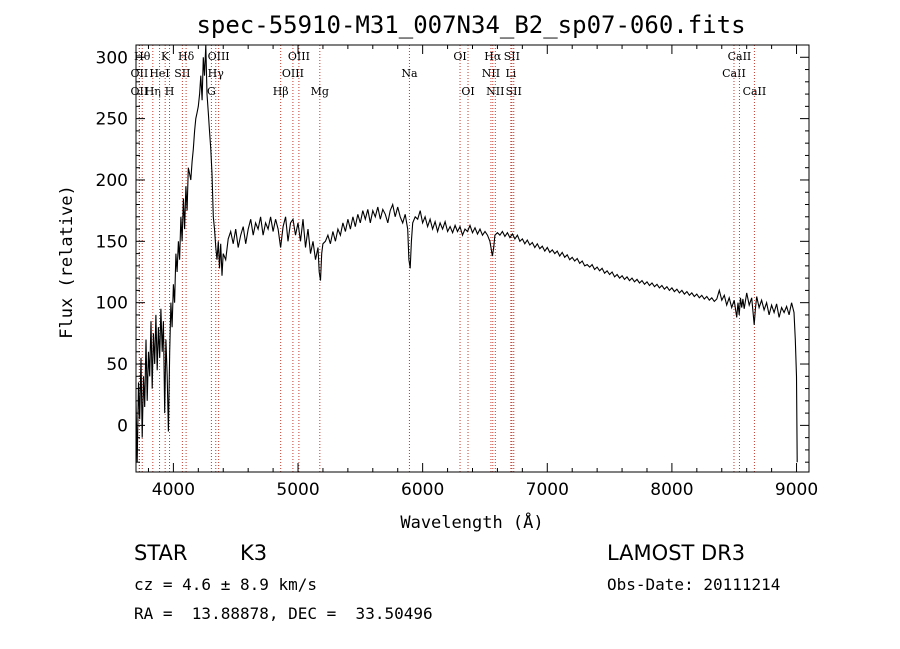  Describe the element at coordinates (495, 91) in the screenshot. I see `line-label-21: NII` at that location.